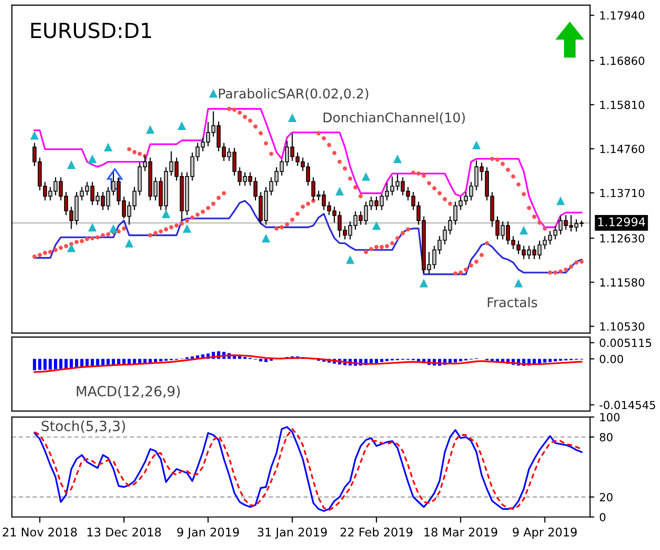 This screenshot has width=660, height=550. What do you see at coordinates (603, 517) in the screenshot?
I see `y-tick-label: 0` at bounding box center [603, 517].